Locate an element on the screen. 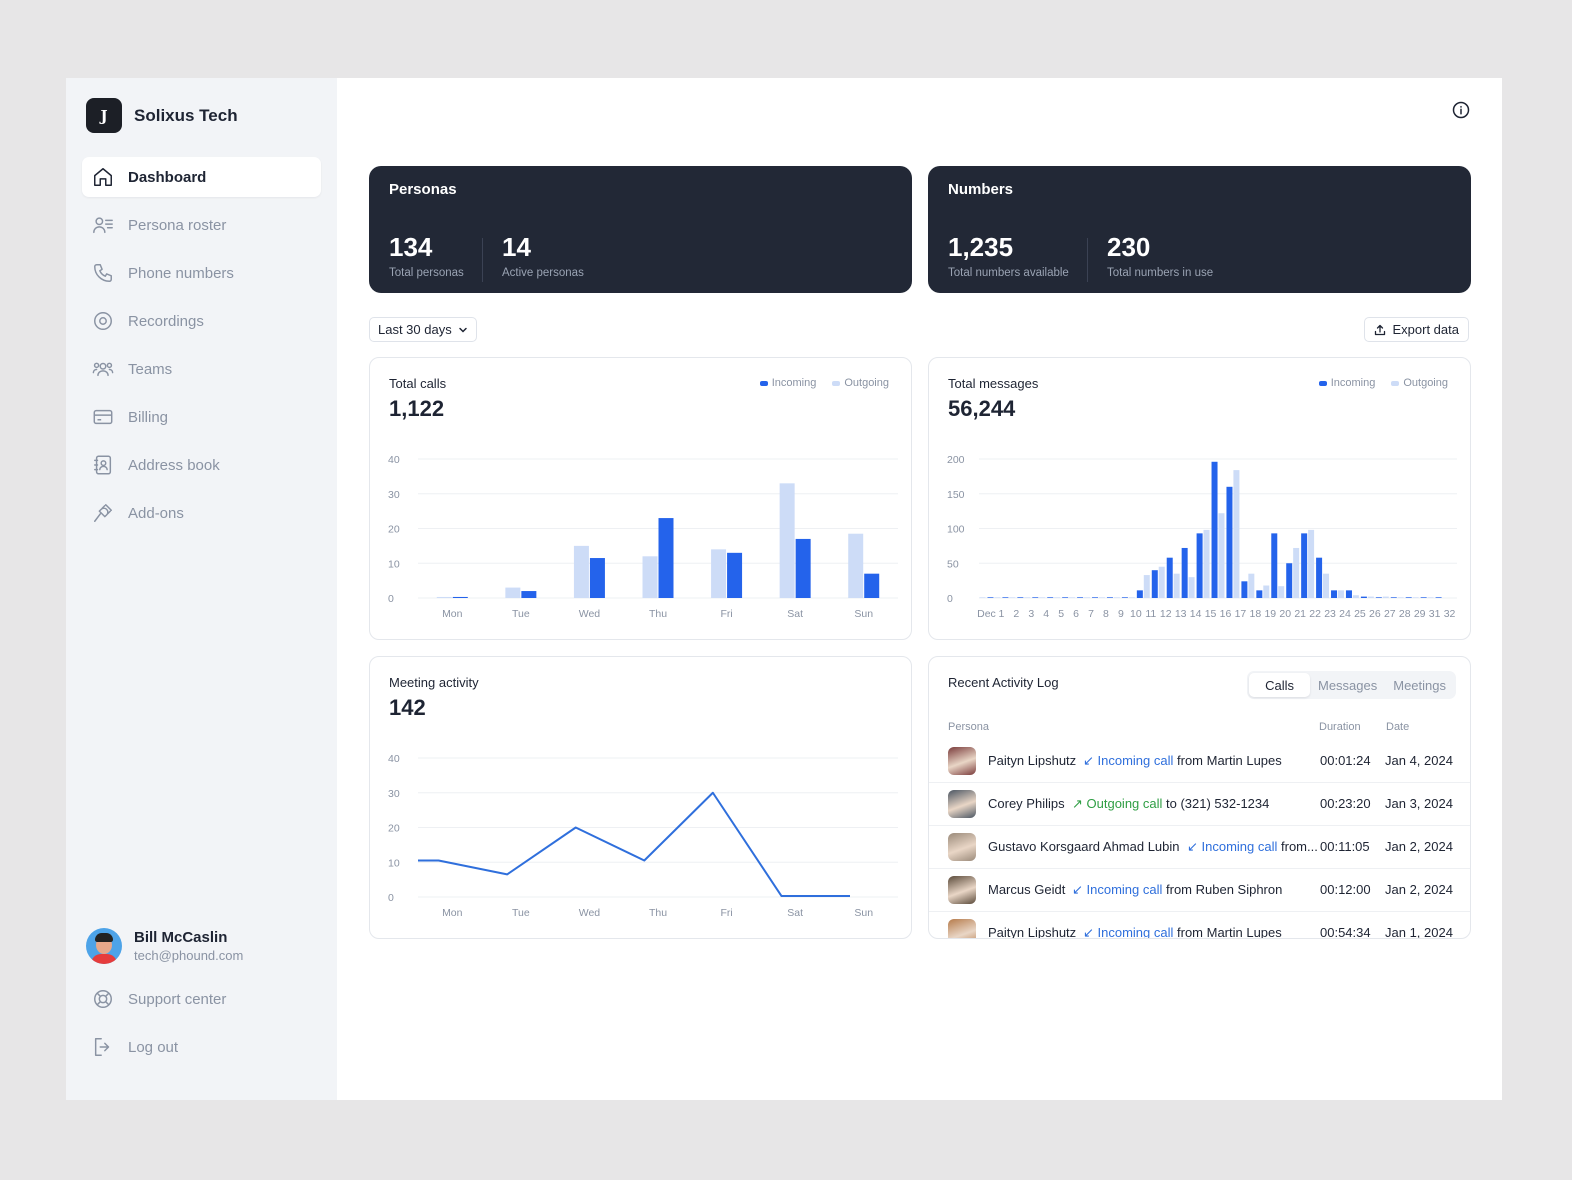  brand: J Solixus Tech is located at coordinates (162, 115).